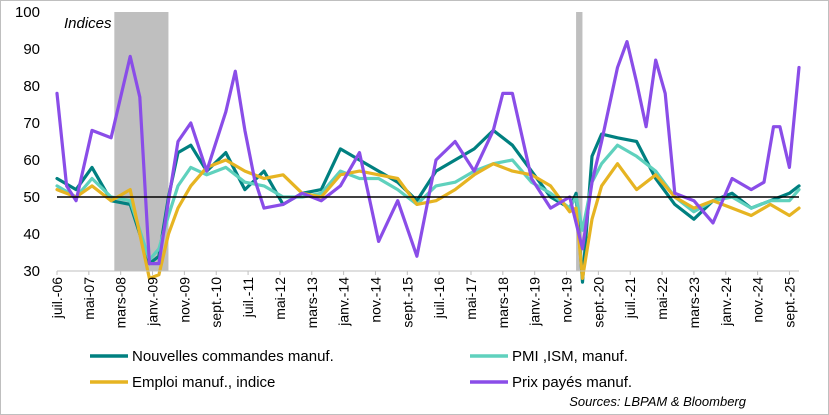  I want to click on x-tick-label: mai-12, so click(280, 298).